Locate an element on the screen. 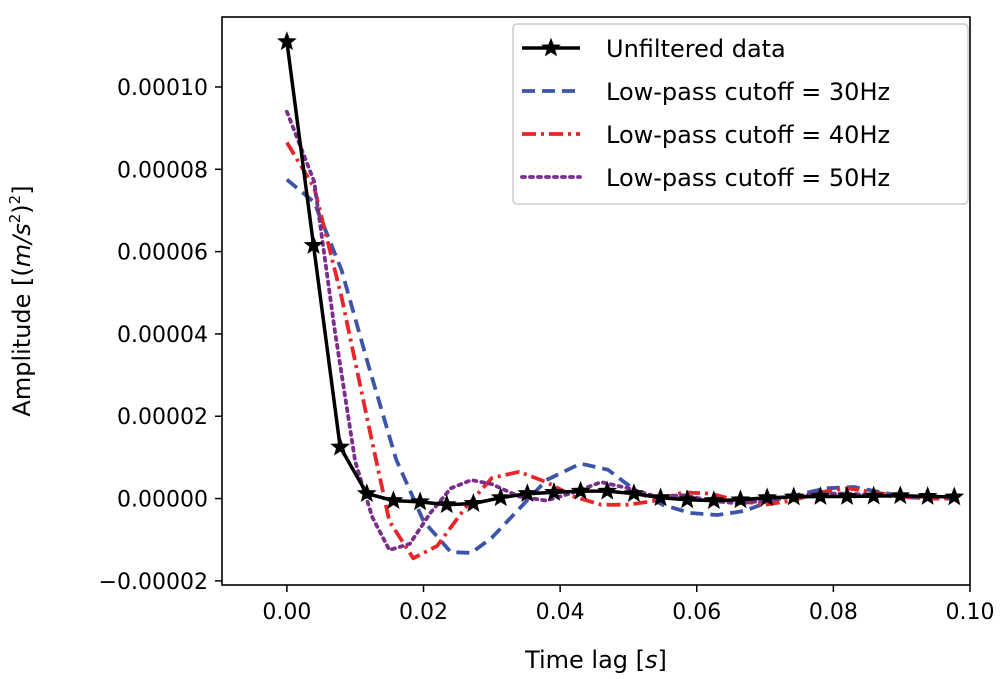 The width and height of the screenshot is (1000, 679). y-axis-label: Amplitude [(m/s2)2] is located at coordinates (21, 300).